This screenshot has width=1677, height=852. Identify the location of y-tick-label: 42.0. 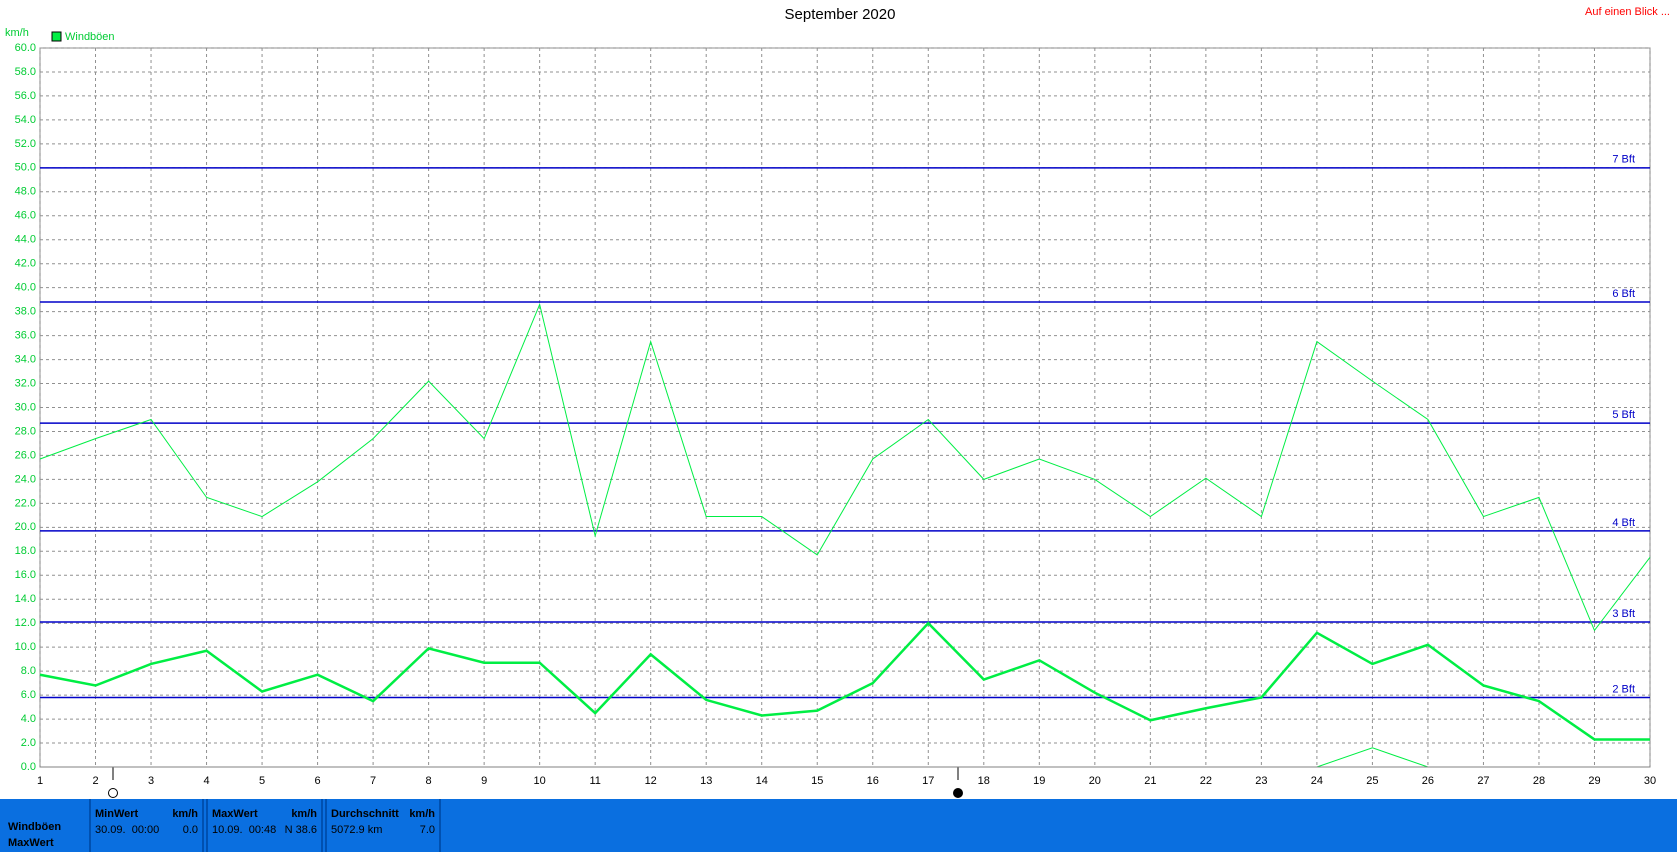
(25, 264).